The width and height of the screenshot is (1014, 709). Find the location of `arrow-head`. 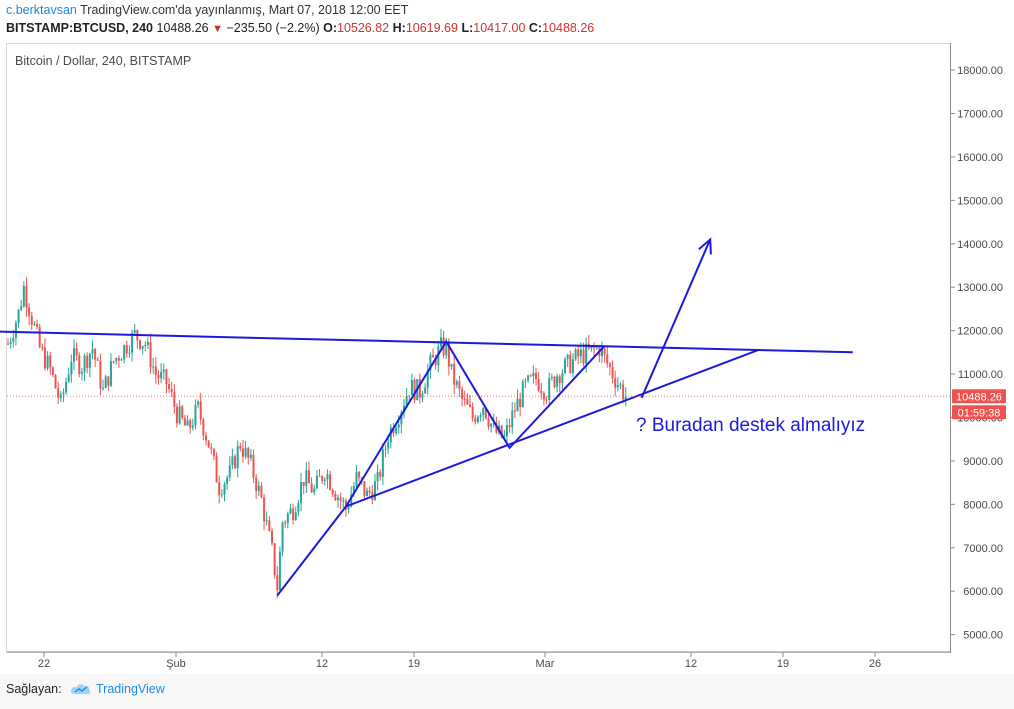

arrow-head is located at coordinates (705, 246).